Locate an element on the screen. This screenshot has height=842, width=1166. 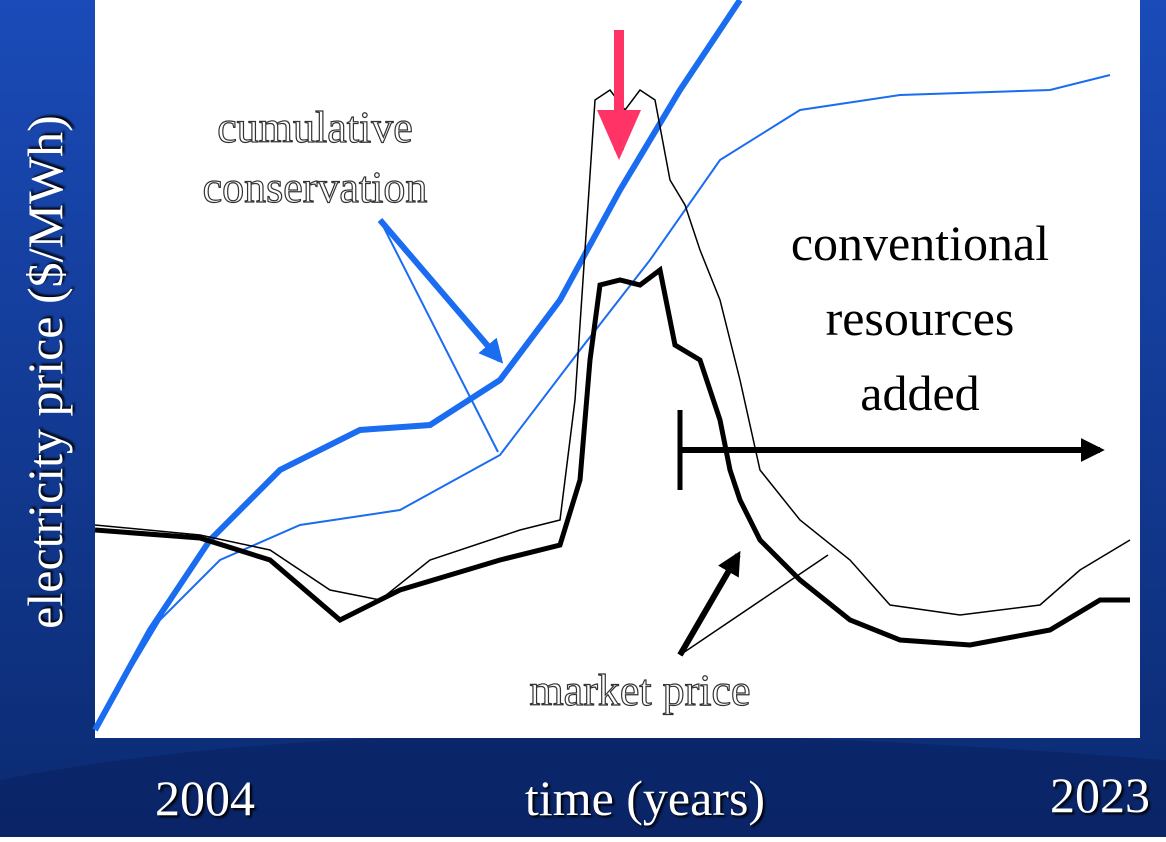
y-axis-label: electricity price ($/MWh) is located at coordinates (45, 372).